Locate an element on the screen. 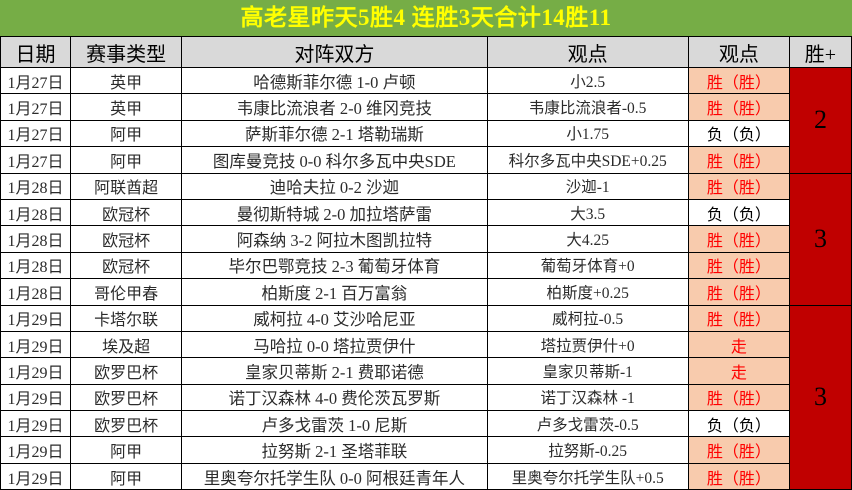  table-row: 1月27日 阿甲 萨斯菲尔德 2-1 塔勒瑞斯 小1.75 负（负） is located at coordinates (426, 133).